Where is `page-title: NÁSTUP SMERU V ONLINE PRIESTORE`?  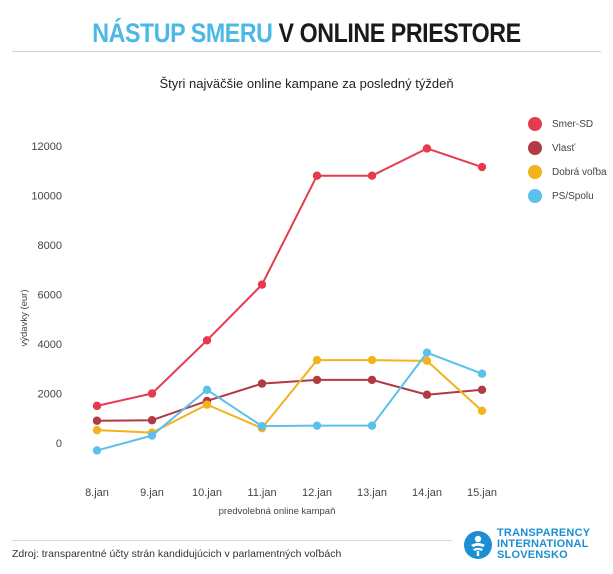
page-title: NÁSTUP SMERU V ONLINE PRIESTORE is located at coordinates (306, 33).